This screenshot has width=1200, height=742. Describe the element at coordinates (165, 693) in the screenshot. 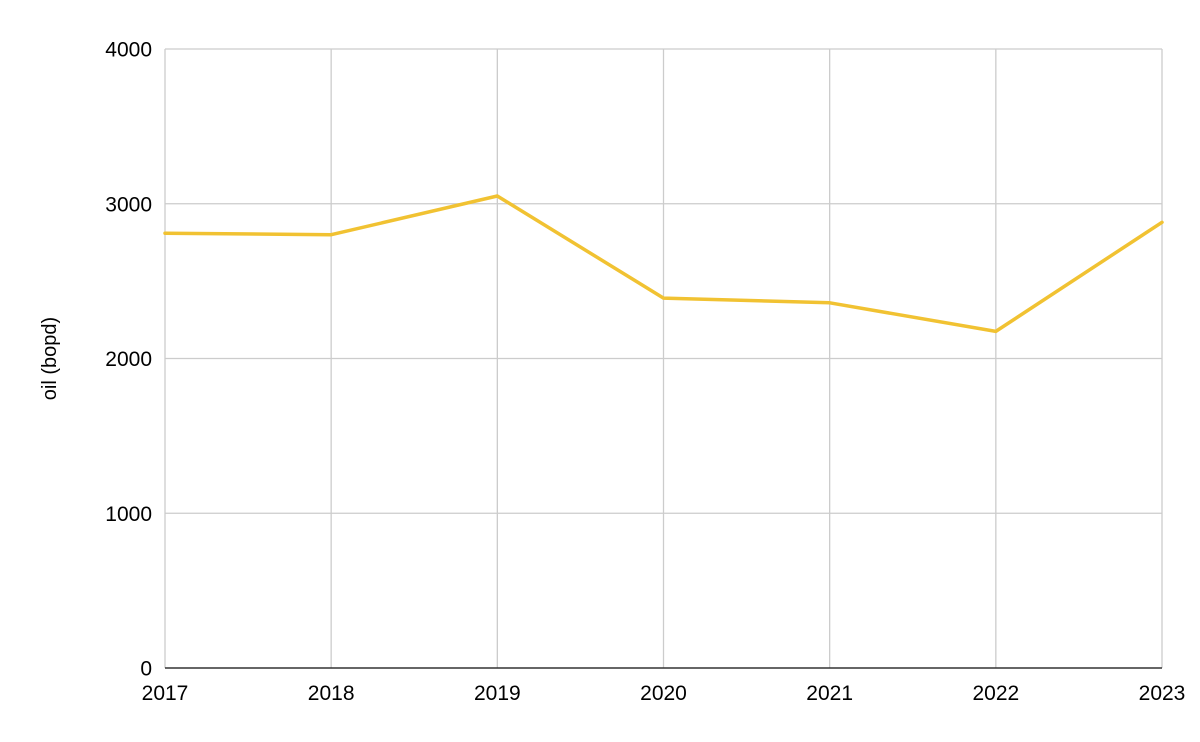

I see `x-tick-label: 2017` at that location.